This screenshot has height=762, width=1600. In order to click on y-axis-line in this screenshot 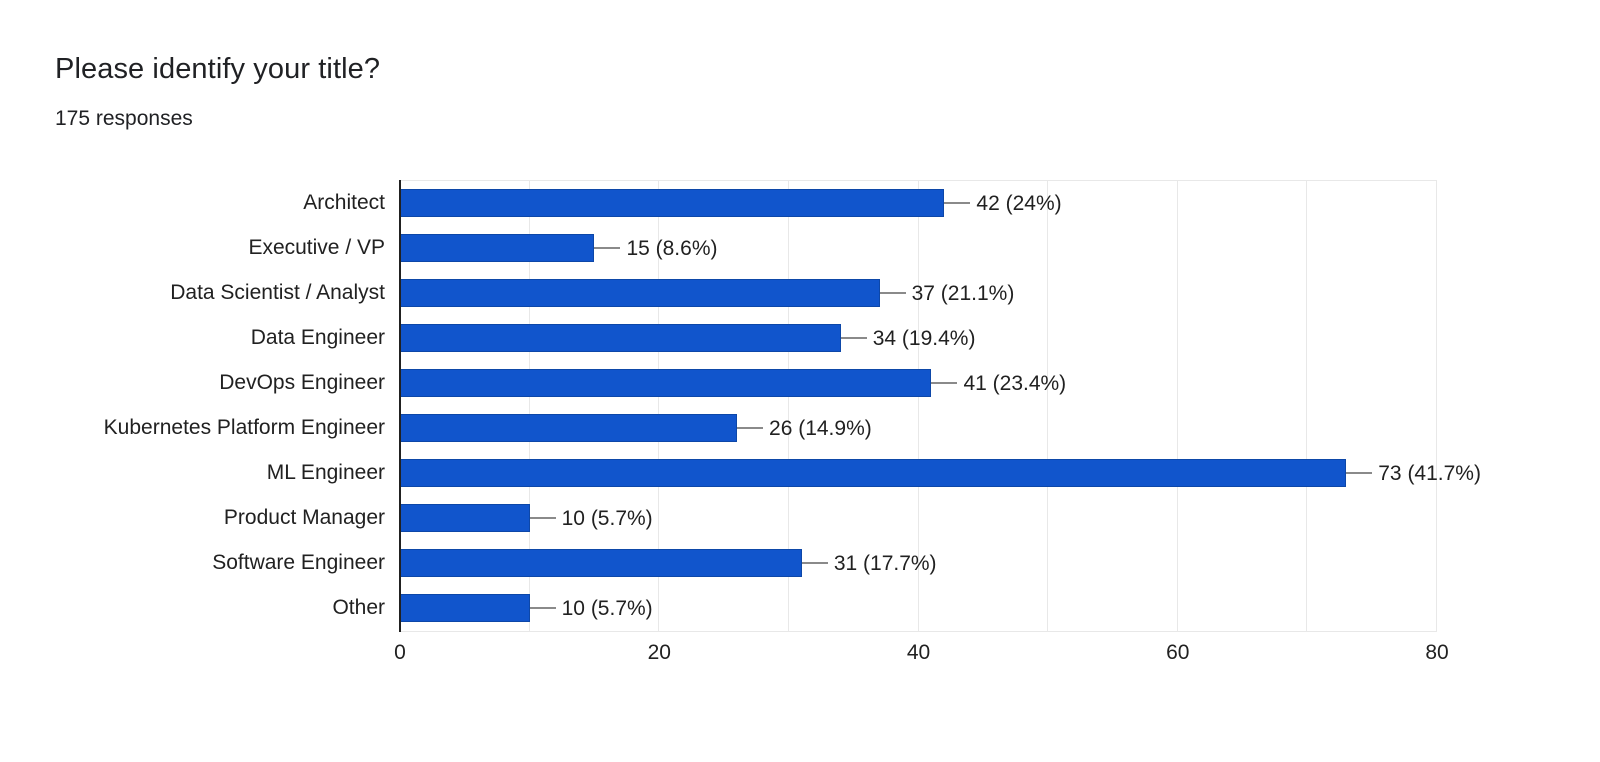, I will do `click(400, 406)`.